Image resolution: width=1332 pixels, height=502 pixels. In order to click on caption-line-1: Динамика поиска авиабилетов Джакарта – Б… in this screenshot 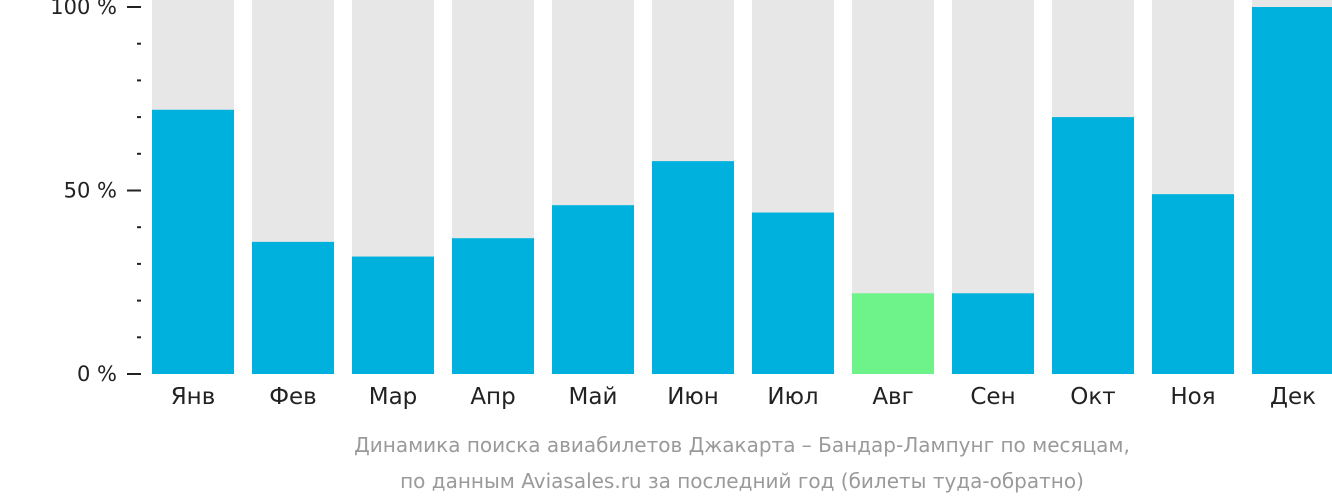, I will do `click(742, 445)`.